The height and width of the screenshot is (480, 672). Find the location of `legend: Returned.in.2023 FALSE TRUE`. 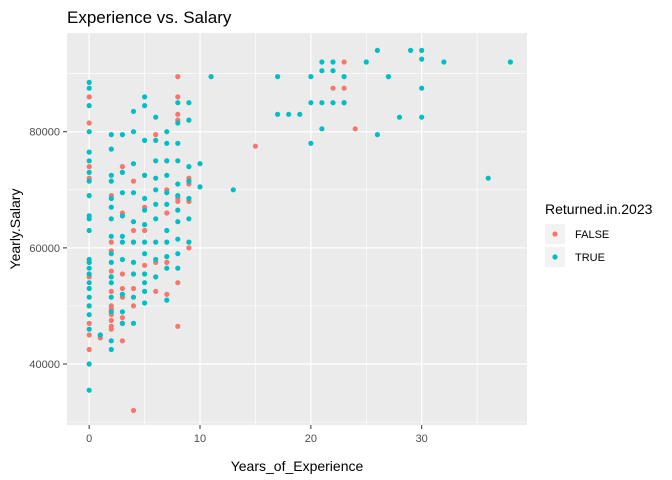

legend: Returned.in.2023 FALSE TRUE is located at coordinates (599, 234).